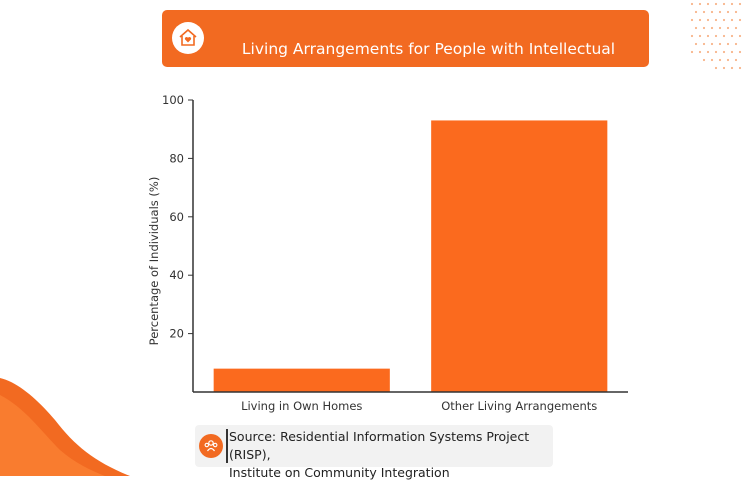  What do you see at coordinates (519, 406) in the screenshot?
I see `x-category-label: Other Living Arrangements` at bounding box center [519, 406].